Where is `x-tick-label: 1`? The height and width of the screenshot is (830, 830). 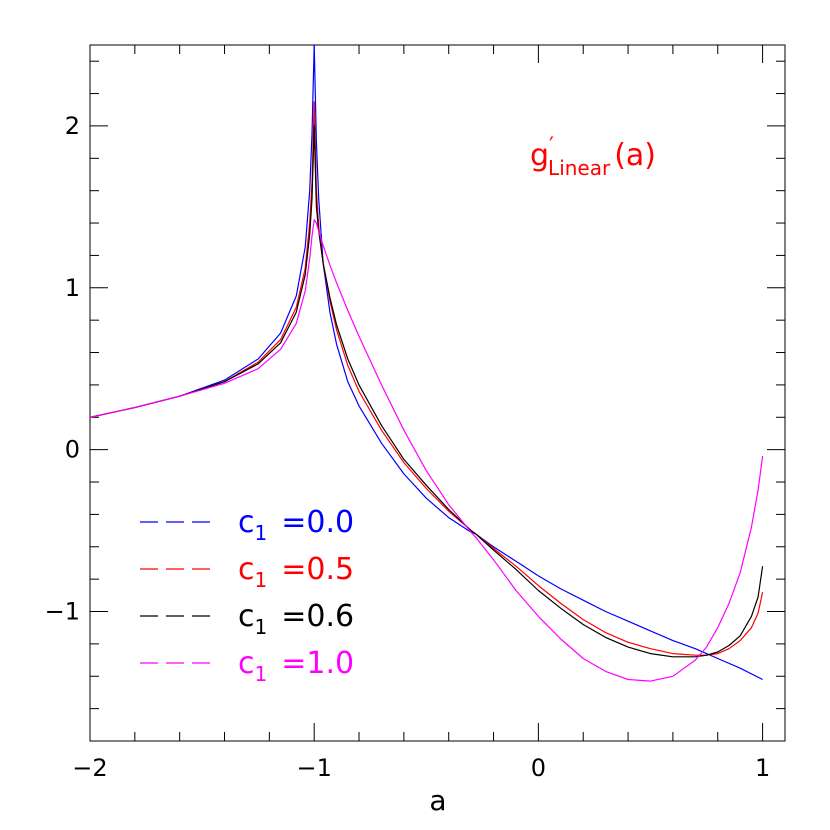 x-tick-label: 1 is located at coordinates (762, 768).